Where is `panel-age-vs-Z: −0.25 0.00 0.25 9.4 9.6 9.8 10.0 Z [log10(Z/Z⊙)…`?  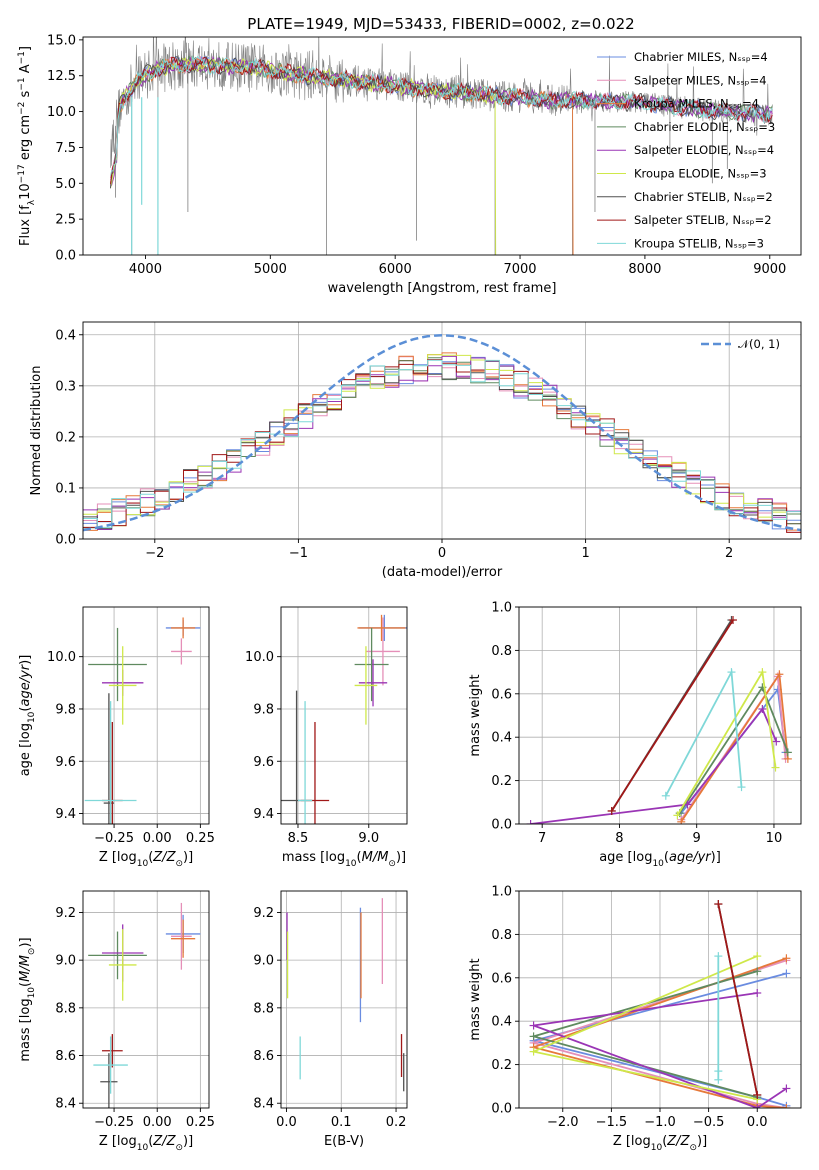
panel-age-vs-Z: −0.25 0.00 0.25 9.4 9.6 9.8 10.0 Z [log10(Z/Z⊙)… is located at coordinates (116, 737).